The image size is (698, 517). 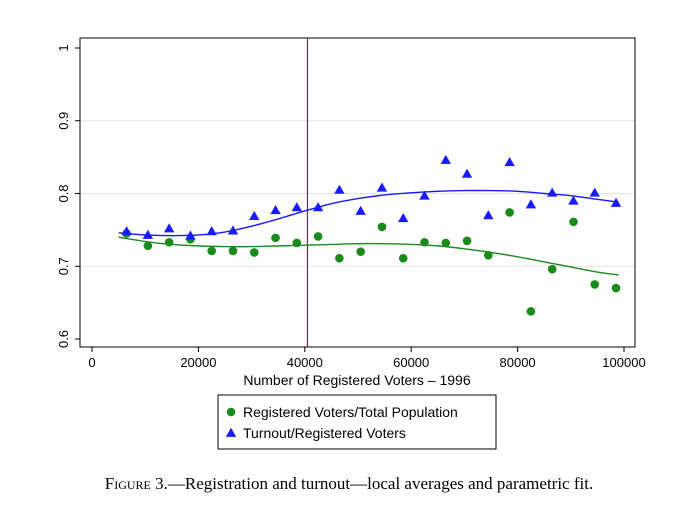 I want to click on y-tick-label: 0.9, so click(x=63, y=121).